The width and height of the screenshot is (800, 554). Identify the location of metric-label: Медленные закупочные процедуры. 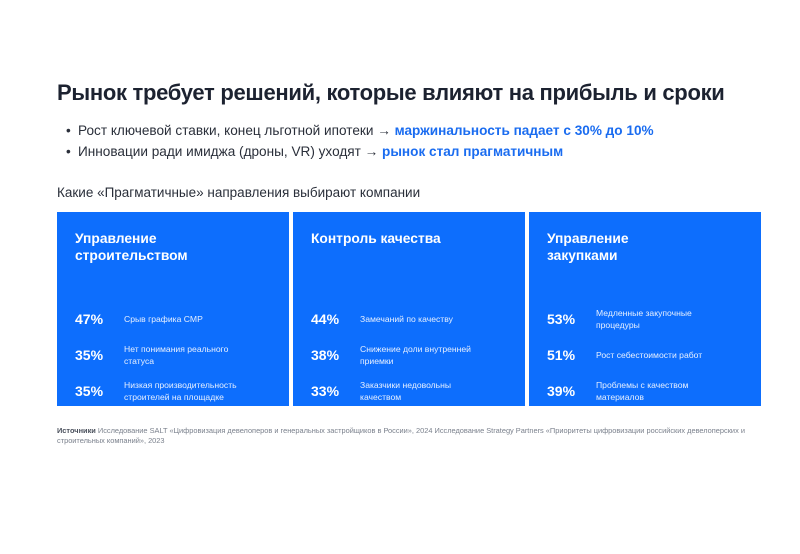
(644, 319).